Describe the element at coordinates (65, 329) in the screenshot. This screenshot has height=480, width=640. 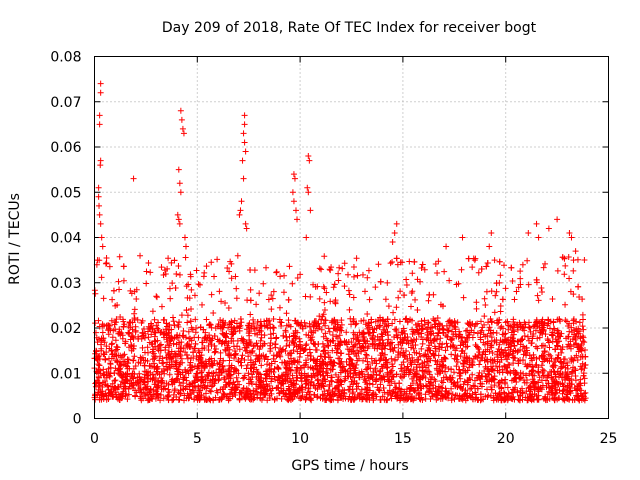
I see `y-tick-label: 0.02` at that location.